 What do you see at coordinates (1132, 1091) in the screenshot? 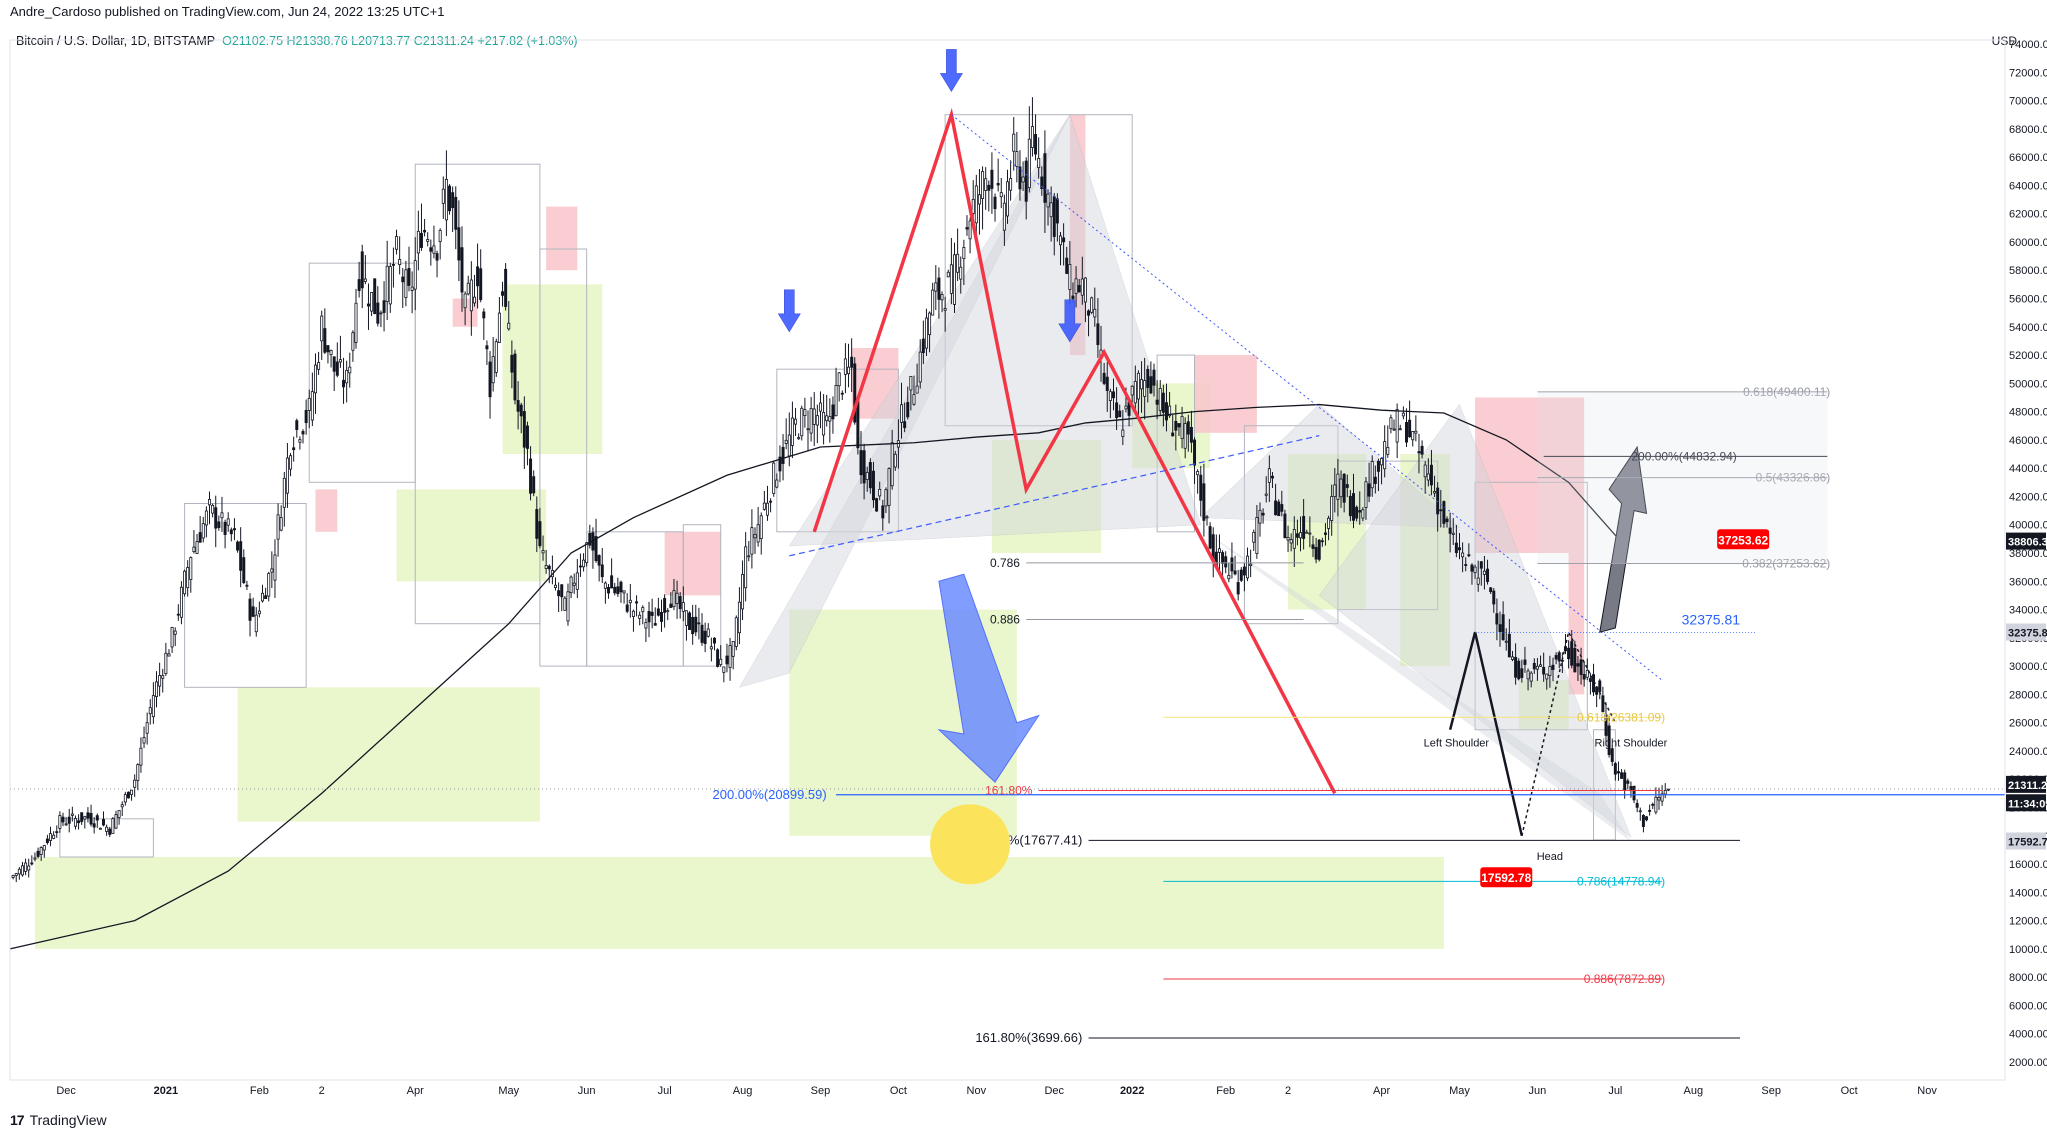
I see `x-tick-label: 2022` at bounding box center [1132, 1091].